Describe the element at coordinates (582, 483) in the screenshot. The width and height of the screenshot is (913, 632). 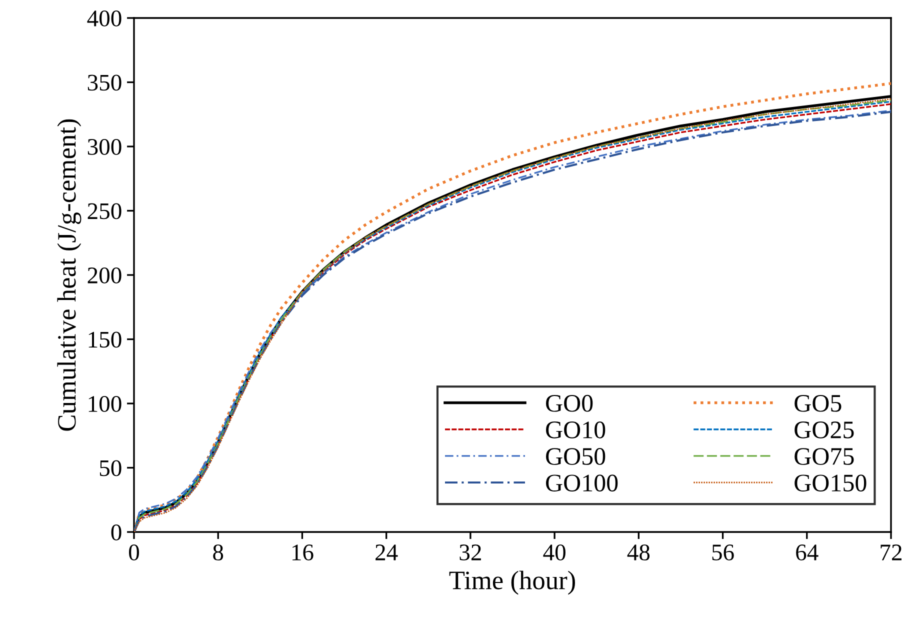
I see `legend-label: GO100` at that location.